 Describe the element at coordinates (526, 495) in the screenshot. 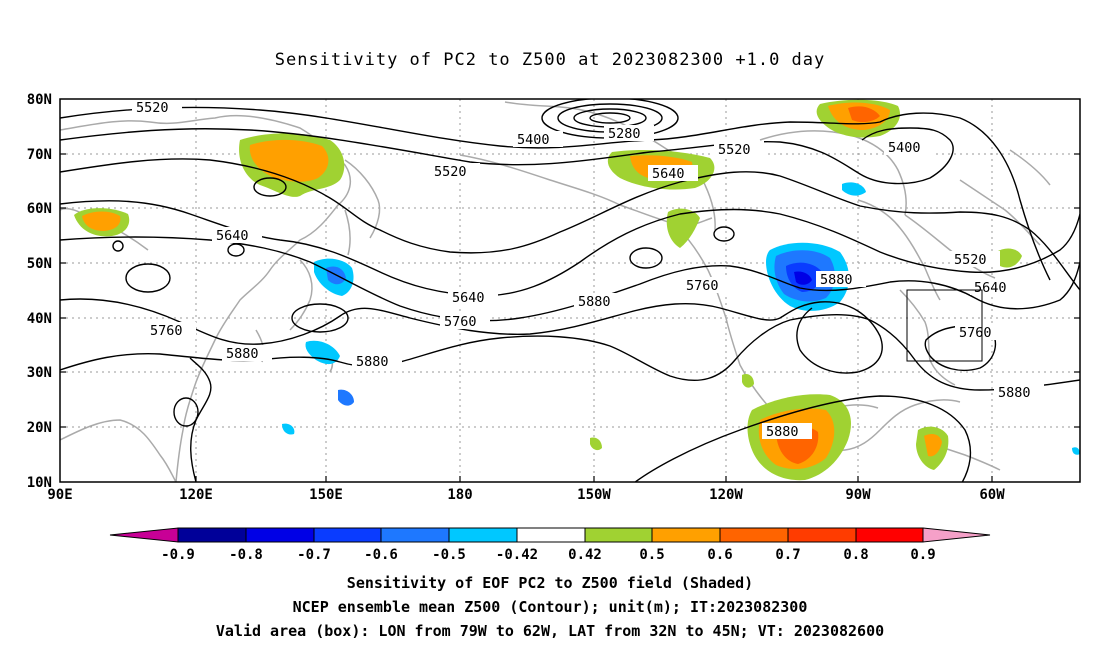

I see `longitude-labels: 90E 120E 150E 180 150W 120W 90W 60W` at that location.